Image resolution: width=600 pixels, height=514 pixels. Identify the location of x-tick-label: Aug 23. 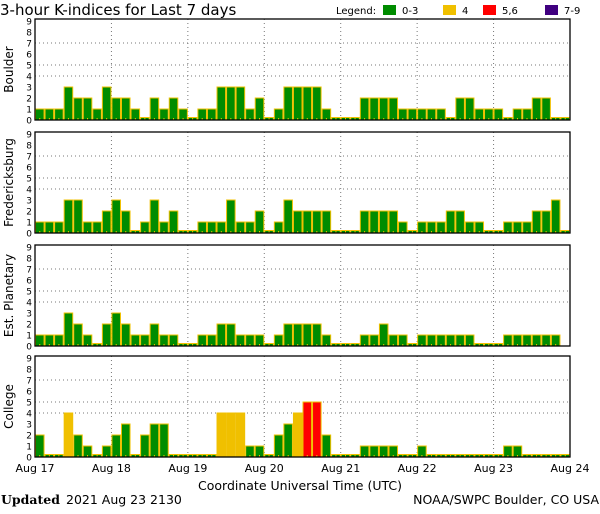
(493, 468).